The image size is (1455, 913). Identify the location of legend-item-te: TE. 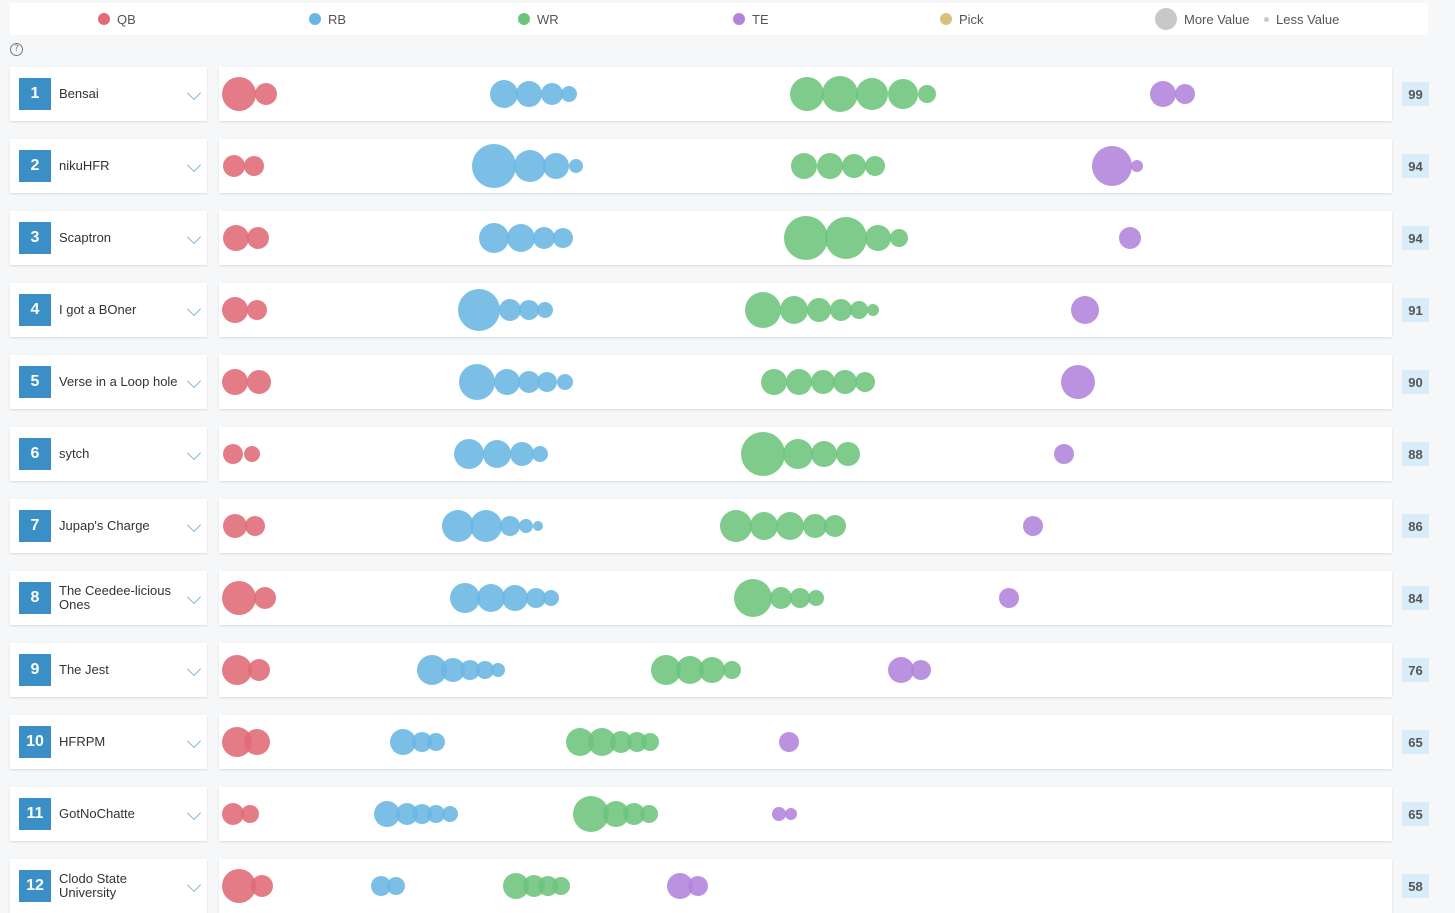
(751, 19).